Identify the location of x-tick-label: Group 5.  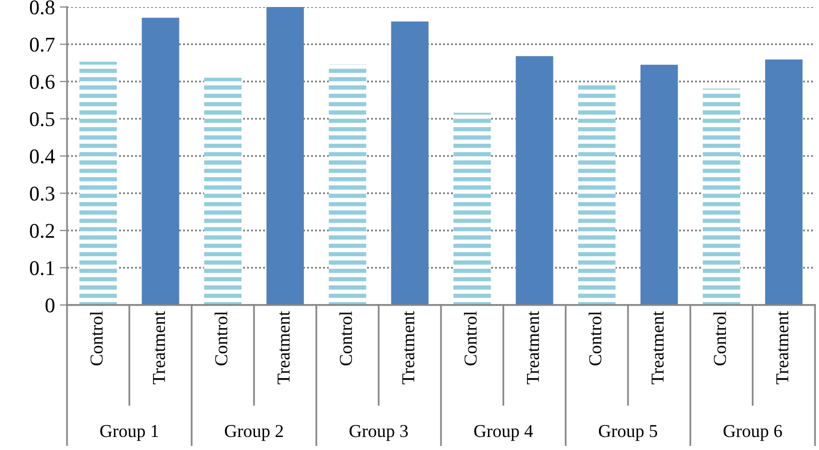
(628, 433).